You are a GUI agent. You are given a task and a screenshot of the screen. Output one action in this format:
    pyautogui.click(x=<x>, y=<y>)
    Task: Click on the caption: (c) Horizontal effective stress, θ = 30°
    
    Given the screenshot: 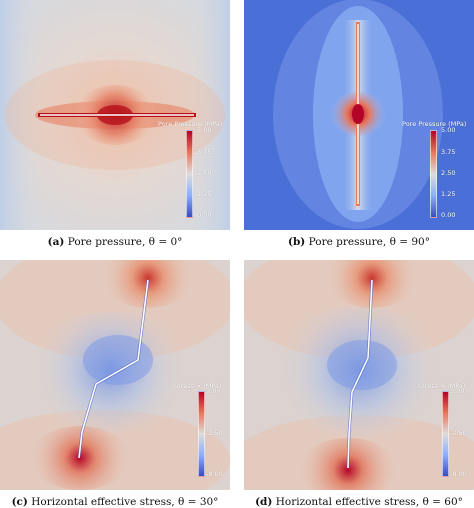 What is the action you would take?
    pyautogui.click(x=115, y=502)
    